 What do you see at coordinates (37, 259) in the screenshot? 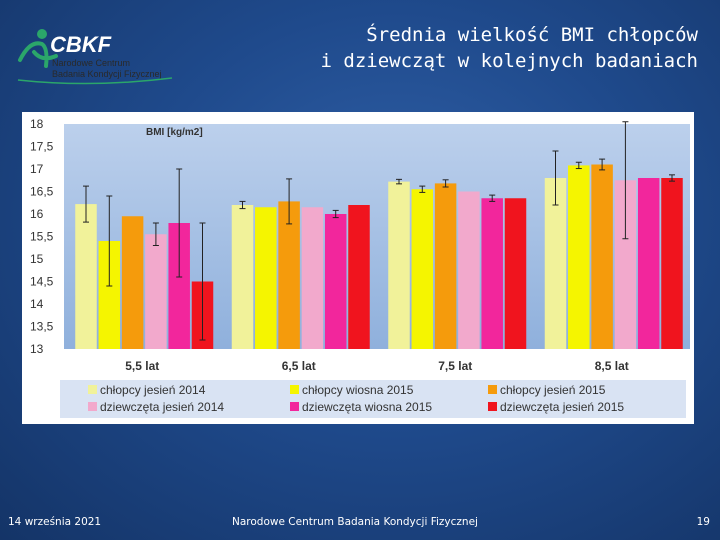
I see `y-tick-label: 15` at bounding box center [37, 259].